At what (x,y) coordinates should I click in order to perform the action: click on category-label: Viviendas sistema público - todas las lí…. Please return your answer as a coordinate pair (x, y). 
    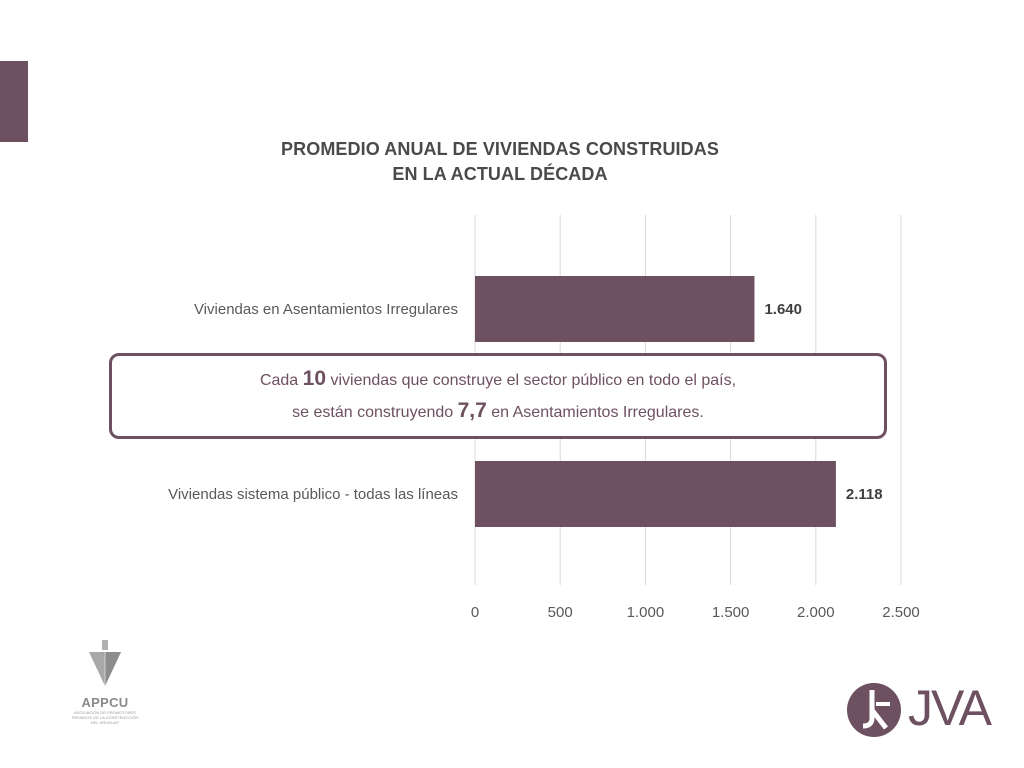
    Looking at the image, I should click on (313, 494).